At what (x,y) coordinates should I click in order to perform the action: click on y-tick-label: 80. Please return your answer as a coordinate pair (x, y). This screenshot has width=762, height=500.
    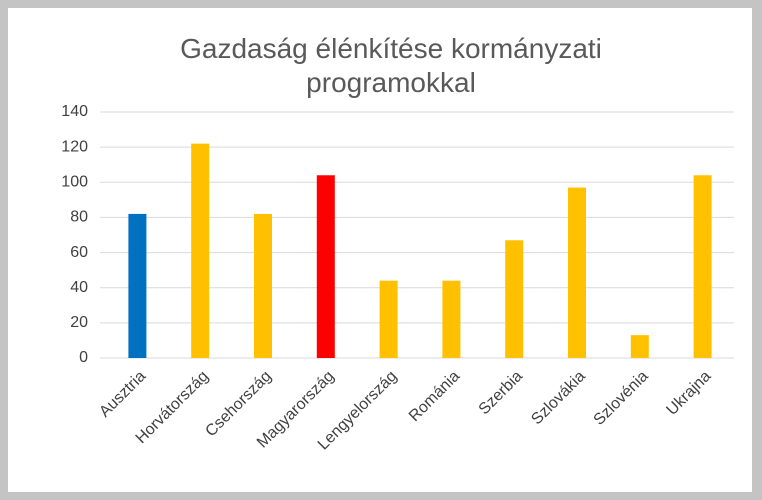
    Looking at the image, I should click on (79, 217).